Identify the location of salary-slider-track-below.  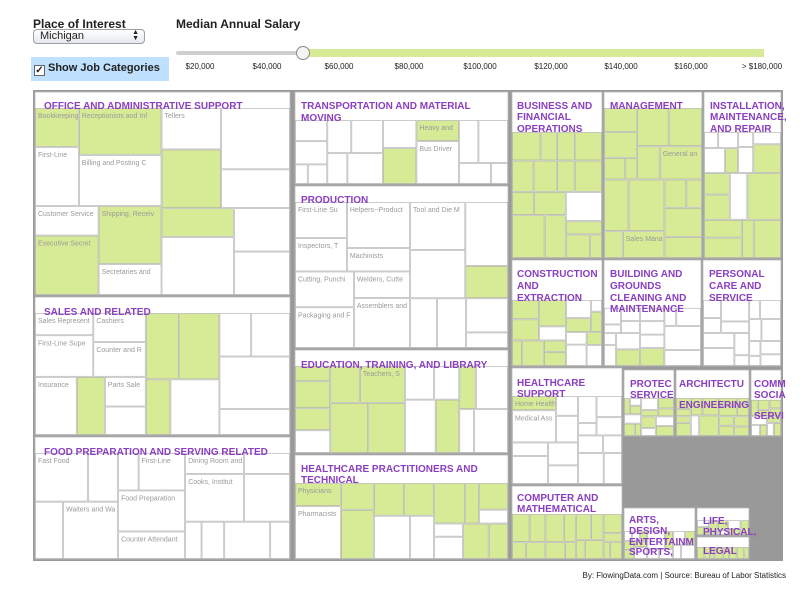
(240, 53).